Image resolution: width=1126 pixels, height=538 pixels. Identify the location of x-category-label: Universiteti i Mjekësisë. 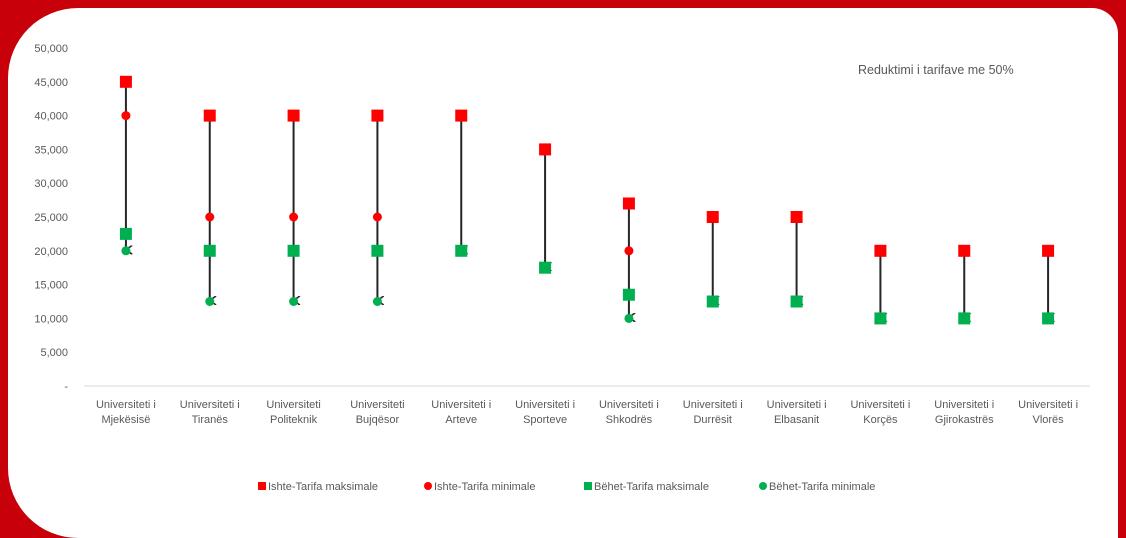
(126, 412).